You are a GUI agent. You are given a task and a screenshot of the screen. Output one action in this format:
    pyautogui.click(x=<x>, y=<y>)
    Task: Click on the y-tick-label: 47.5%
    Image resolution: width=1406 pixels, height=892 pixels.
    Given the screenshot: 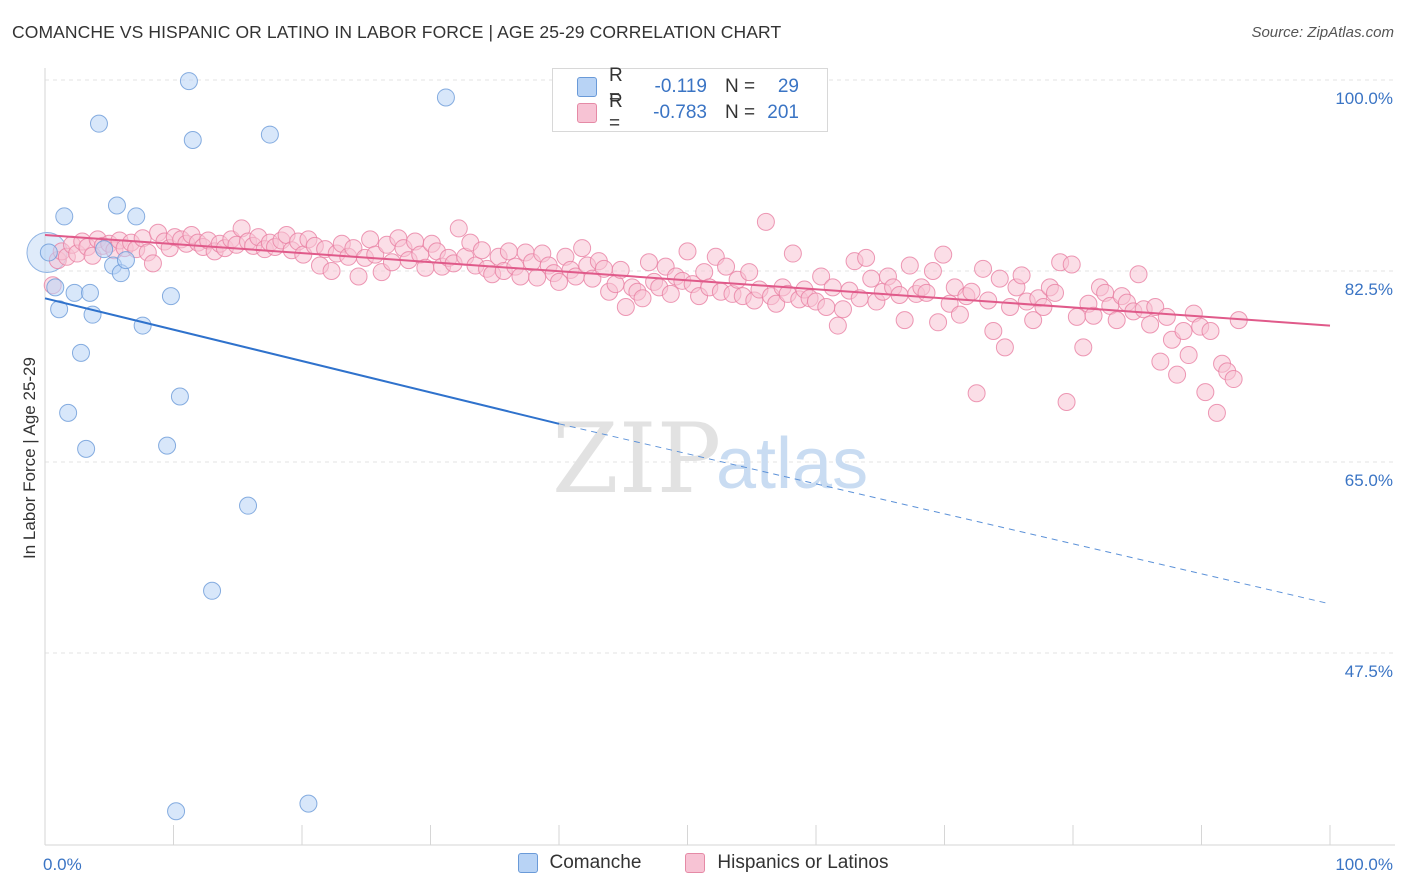 What is the action you would take?
    pyautogui.click(x=1369, y=671)
    